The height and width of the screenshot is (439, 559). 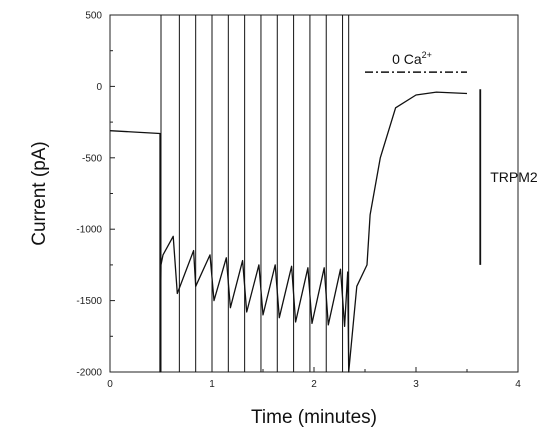 I want to click on x-tick-label: 3, so click(x=416, y=384).